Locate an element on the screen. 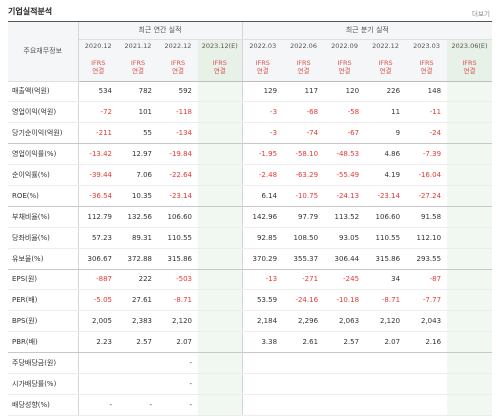 The width and height of the screenshot is (500, 419). value-cell: 142.96 is located at coordinates (263, 217).